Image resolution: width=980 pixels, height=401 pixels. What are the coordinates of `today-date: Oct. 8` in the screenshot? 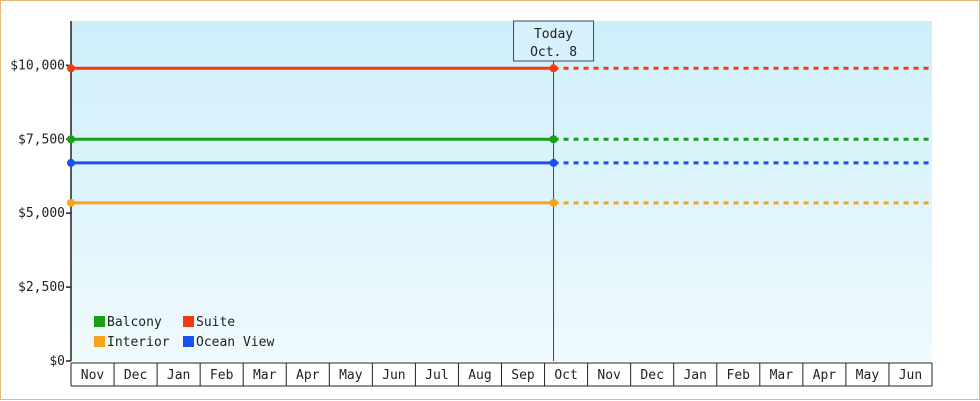 It's located at (553, 52).